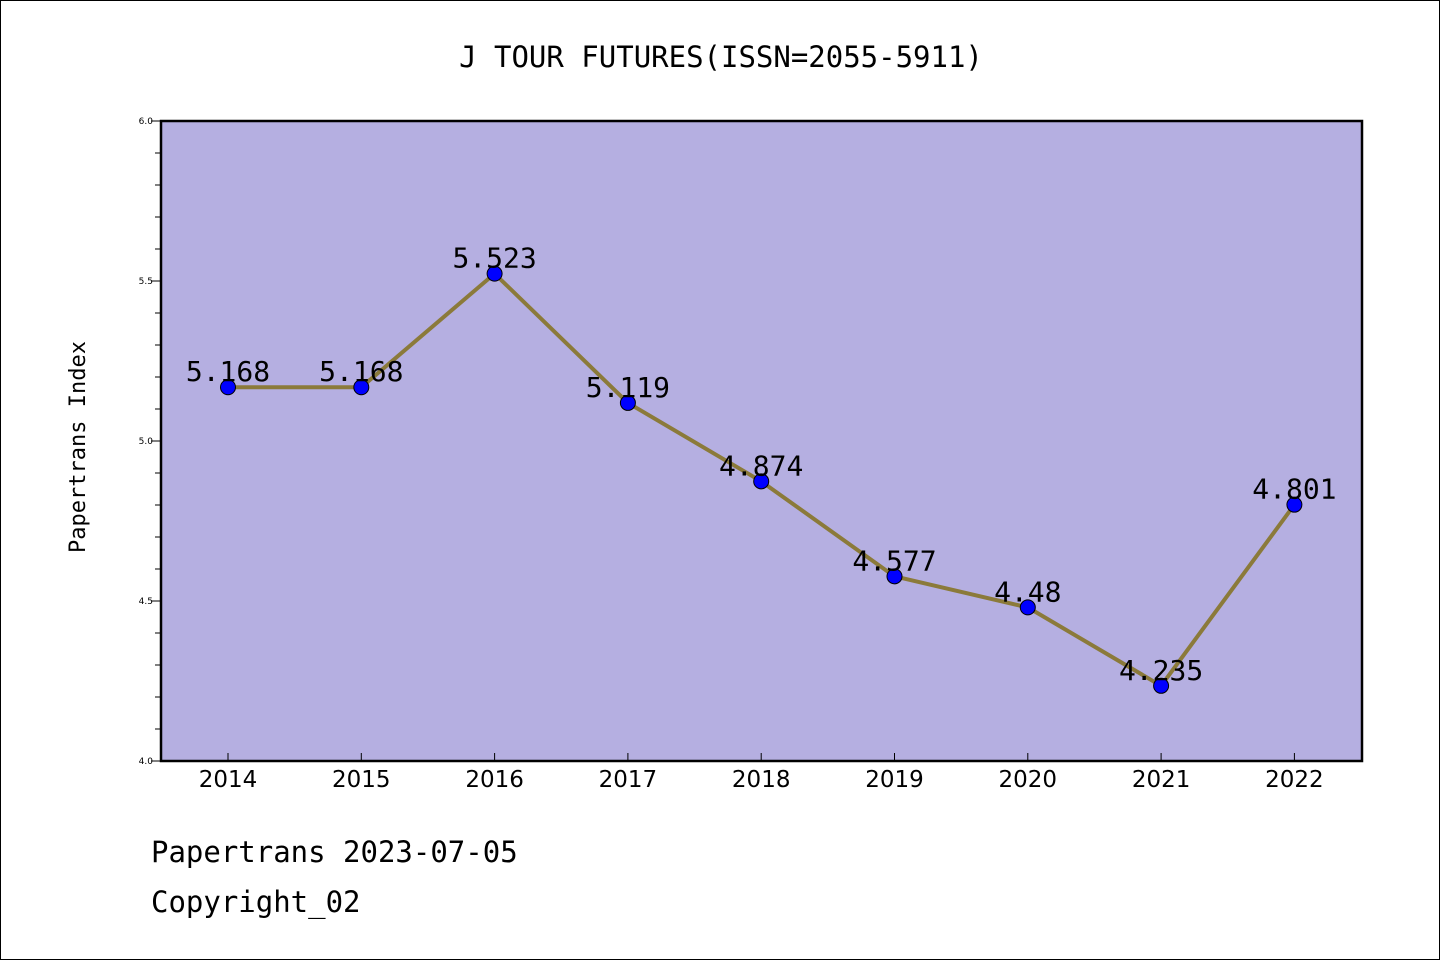  I want to click on x-tick-label: 2014, so click(228, 780).